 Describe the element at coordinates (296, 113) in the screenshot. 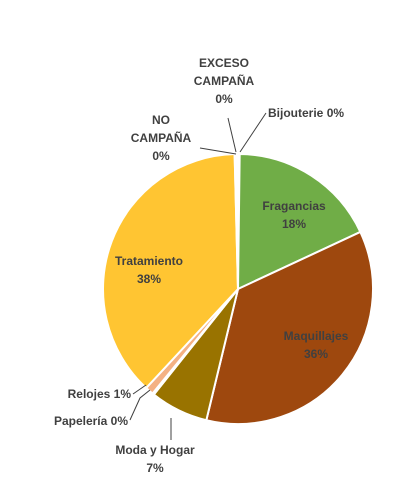

I see `label-name-bijouterie: Bijouterie` at that location.